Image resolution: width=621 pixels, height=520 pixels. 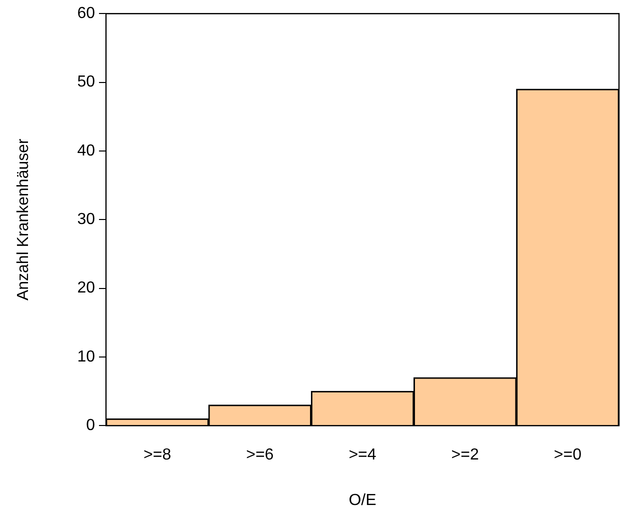 I want to click on y-tick-label: 30, so click(x=86, y=219).